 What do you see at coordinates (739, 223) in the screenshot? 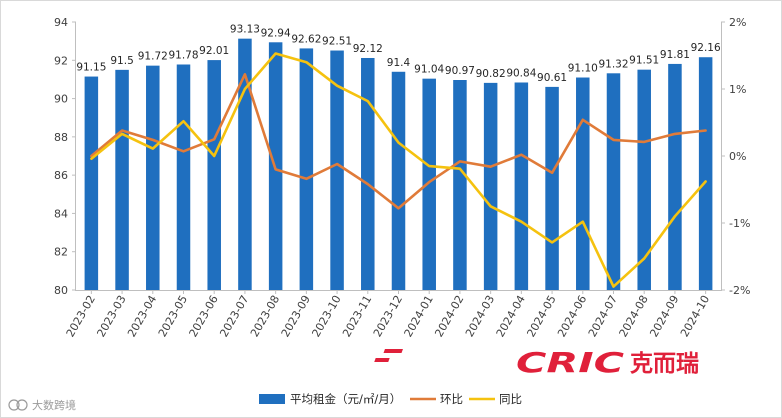
I see `right-tick-label: -1%` at bounding box center [739, 223].